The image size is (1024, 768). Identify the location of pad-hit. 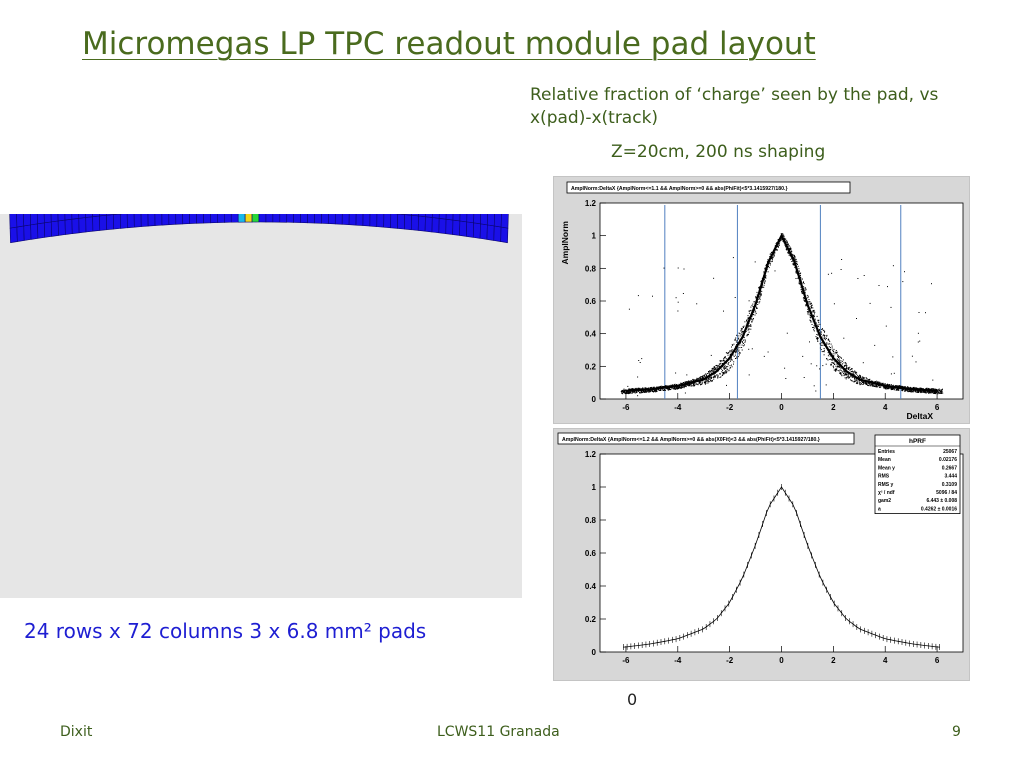
(255, 218).